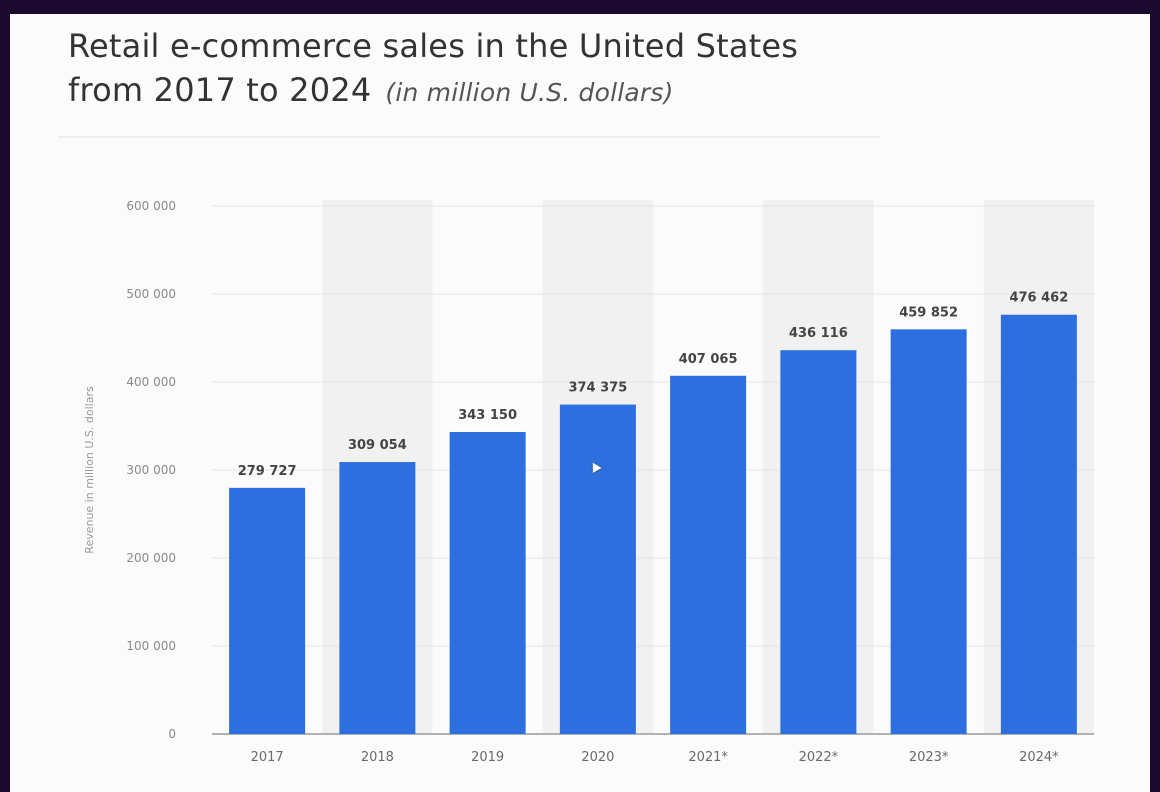  I want to click on x-tick-label: 2022*, so click(819, 757).